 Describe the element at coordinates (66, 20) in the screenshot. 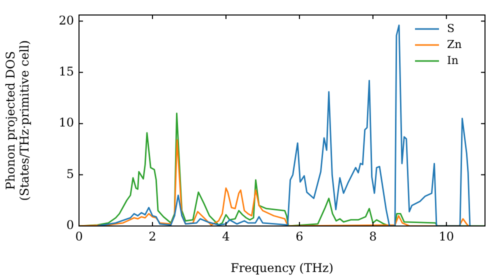

I see `y-tick-label: 20` at that location.